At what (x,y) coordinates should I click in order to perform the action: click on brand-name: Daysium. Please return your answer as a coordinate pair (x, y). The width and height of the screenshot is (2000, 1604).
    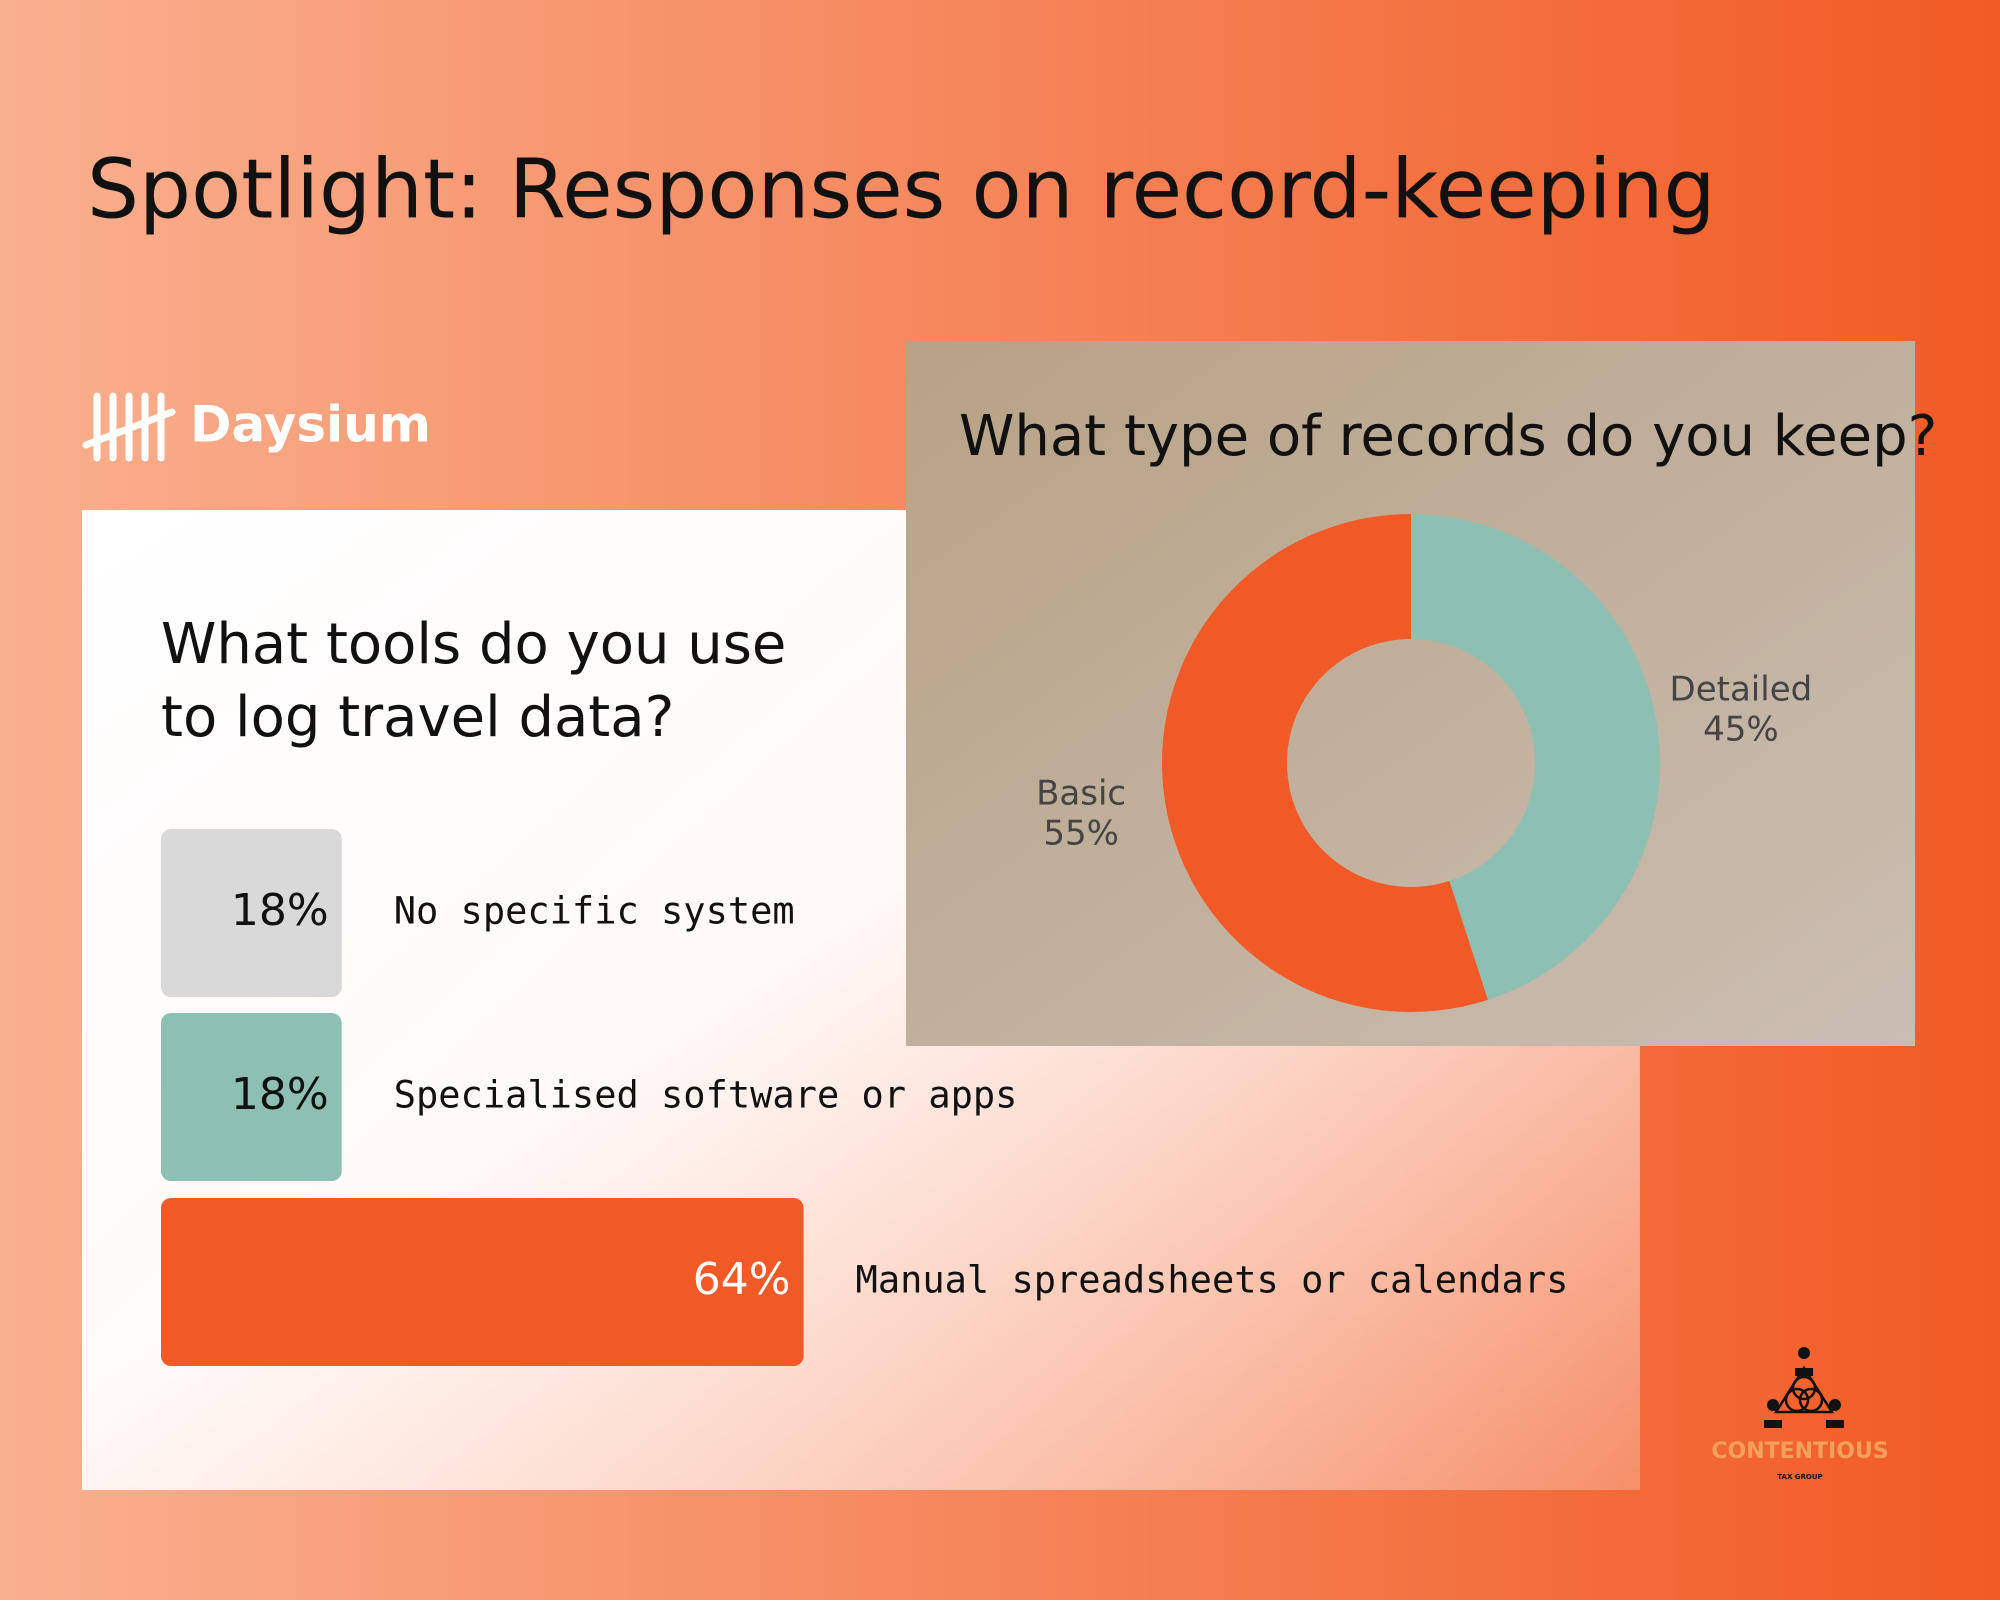
    Looking at the image, I should click on (310, 425).